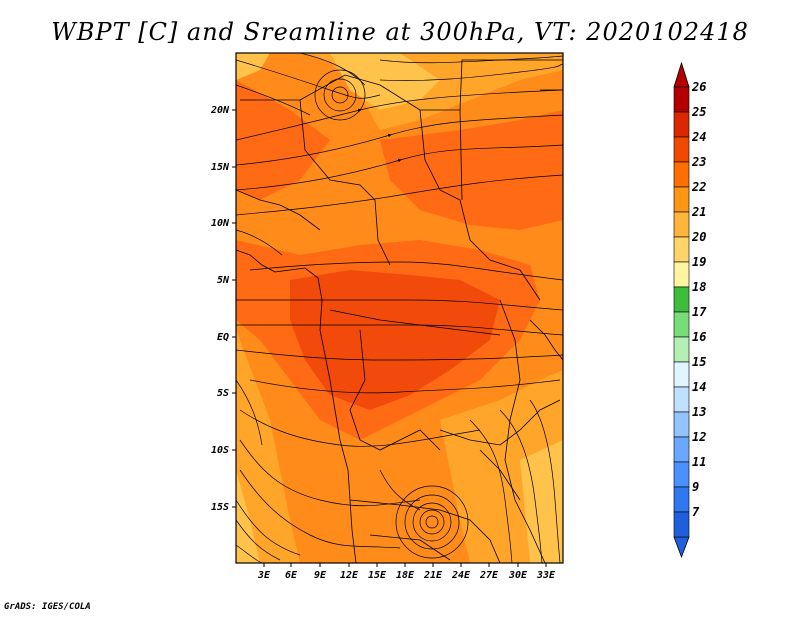 This screenshot has width=800, height=618. Describe the element at coordinates (461, 575) in the screenshot. I see `lon-label: 24E` at that location.